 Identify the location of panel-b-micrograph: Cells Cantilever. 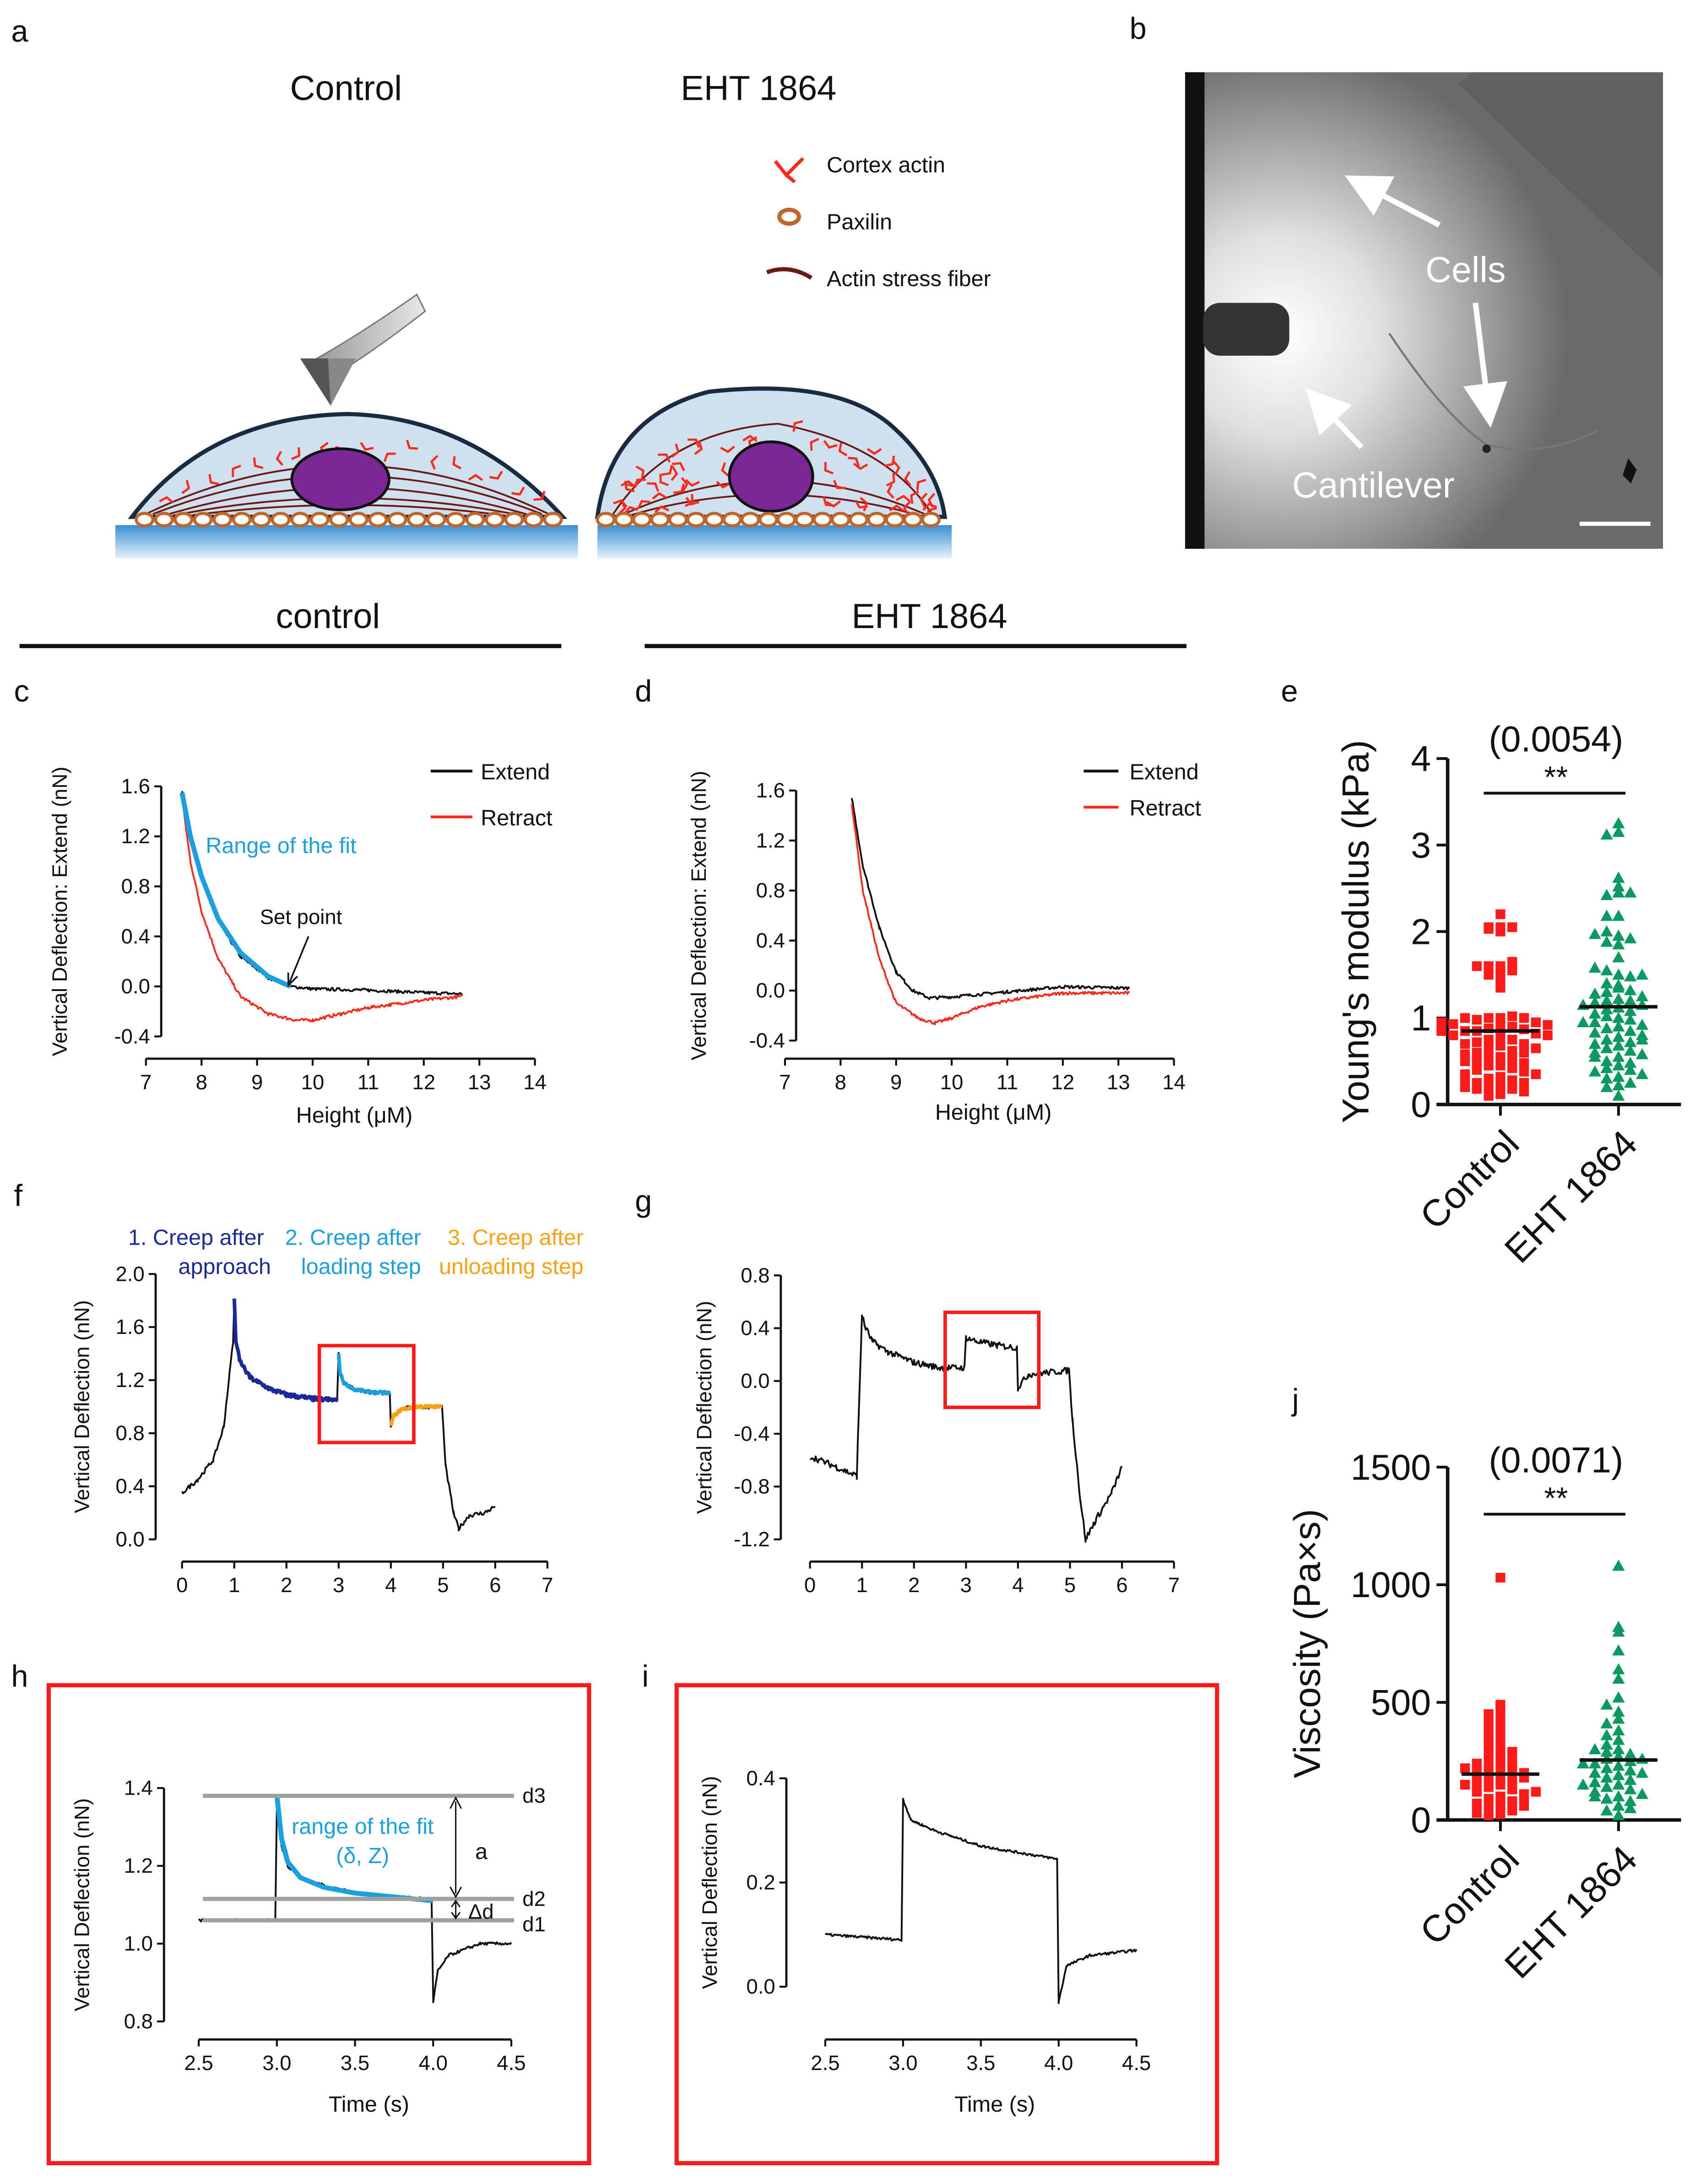
(1424, 310).